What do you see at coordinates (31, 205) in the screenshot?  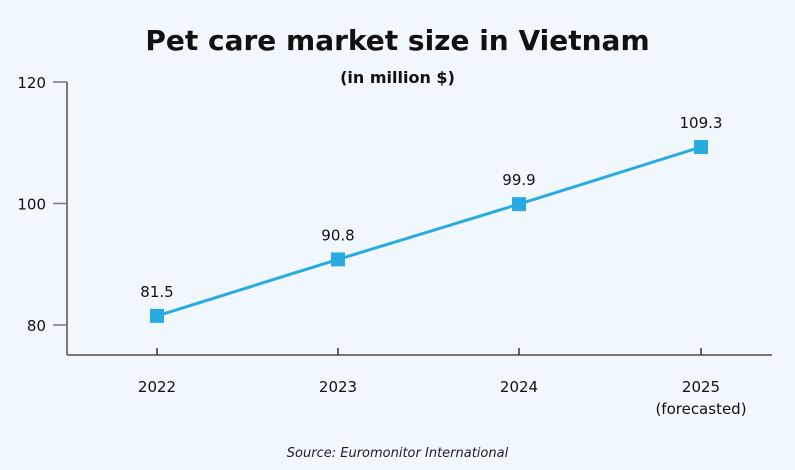 I see `y-tick-label: 100` at bounding box center [31, 205].